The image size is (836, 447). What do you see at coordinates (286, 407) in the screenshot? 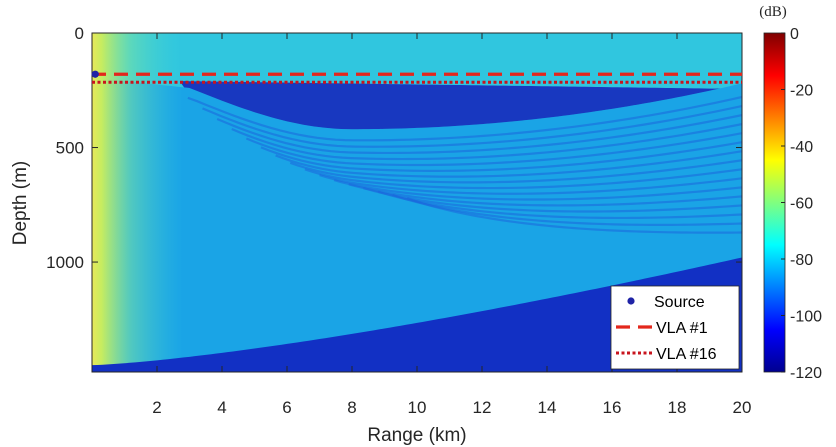
I see `x-tick-label: 6` at bounding box center [286, 407].